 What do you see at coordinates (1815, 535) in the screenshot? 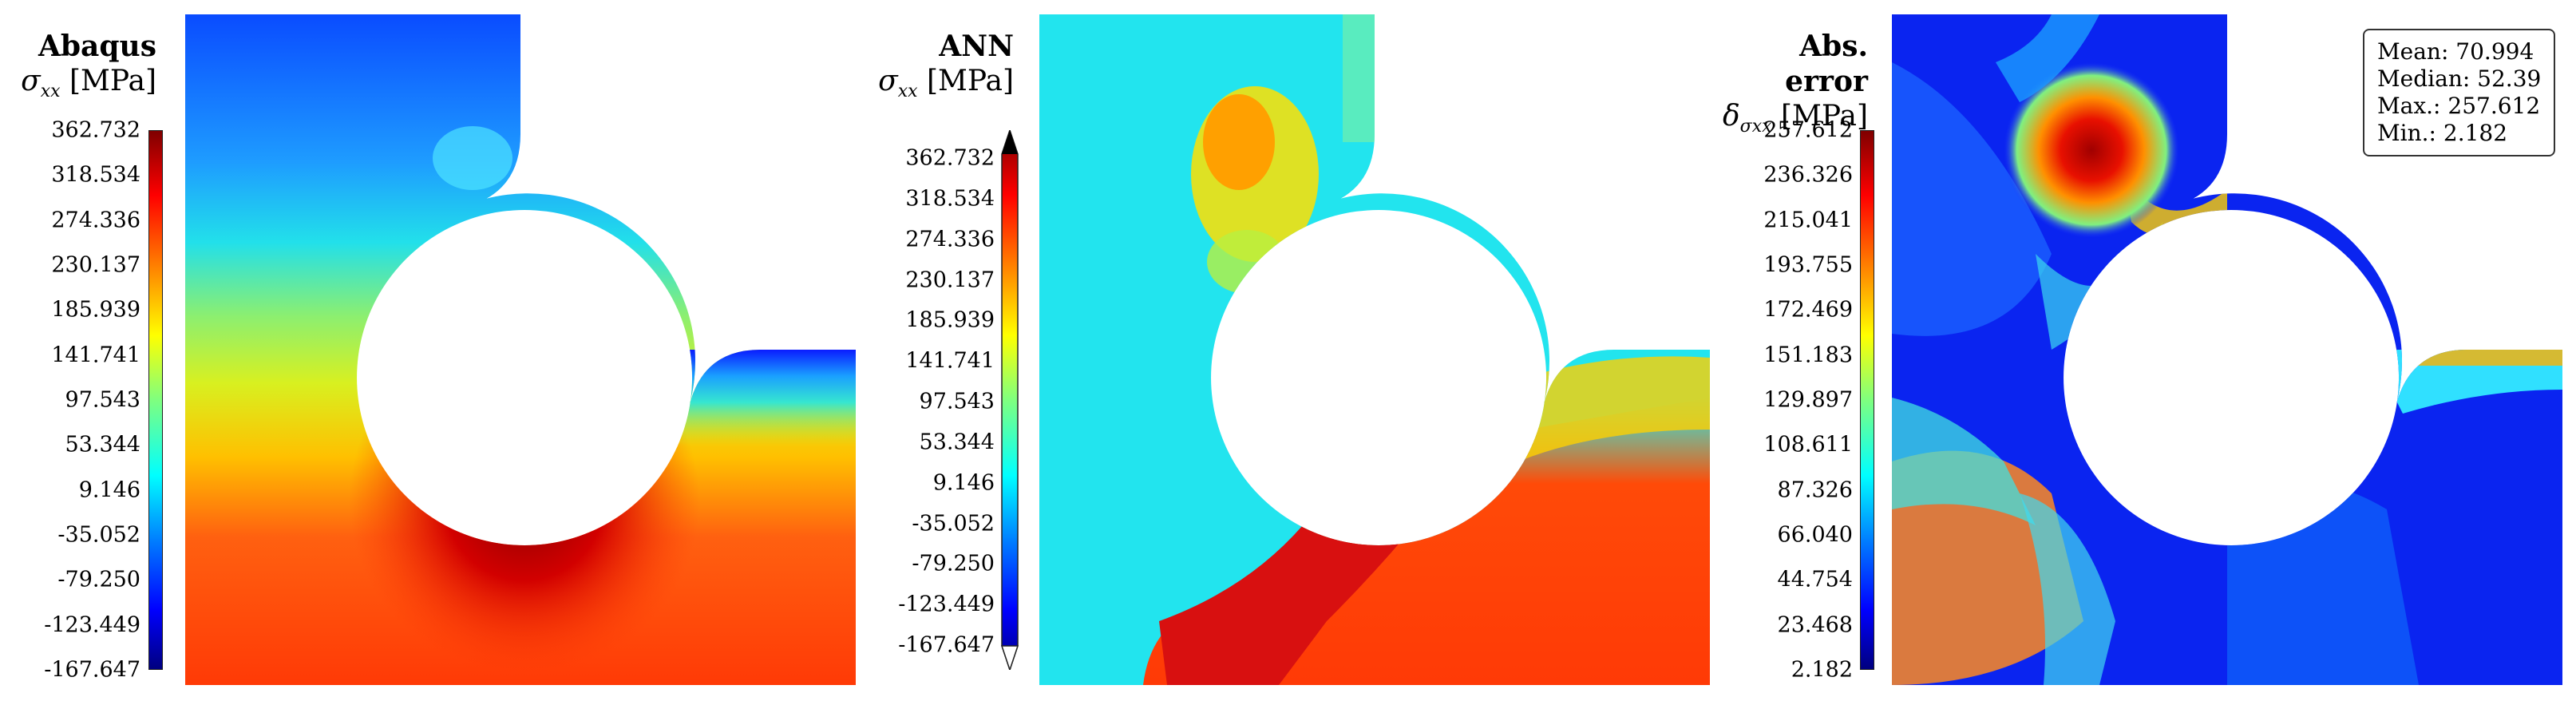
I see `colorbar-tick: 66.040` at bounding box center [1815, 535].